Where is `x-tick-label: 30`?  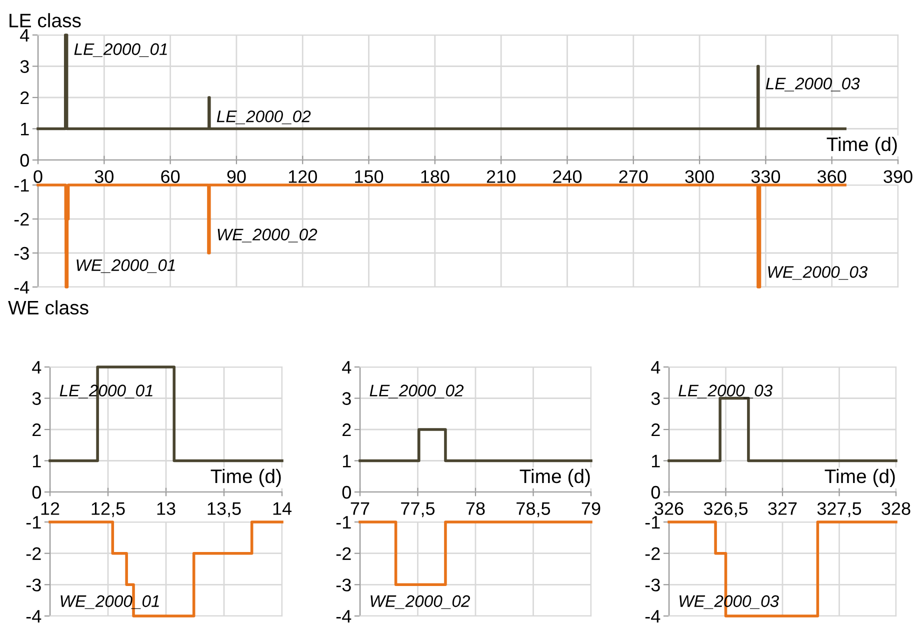
x-tick-label: 30 is located at coordinates (104, 176).